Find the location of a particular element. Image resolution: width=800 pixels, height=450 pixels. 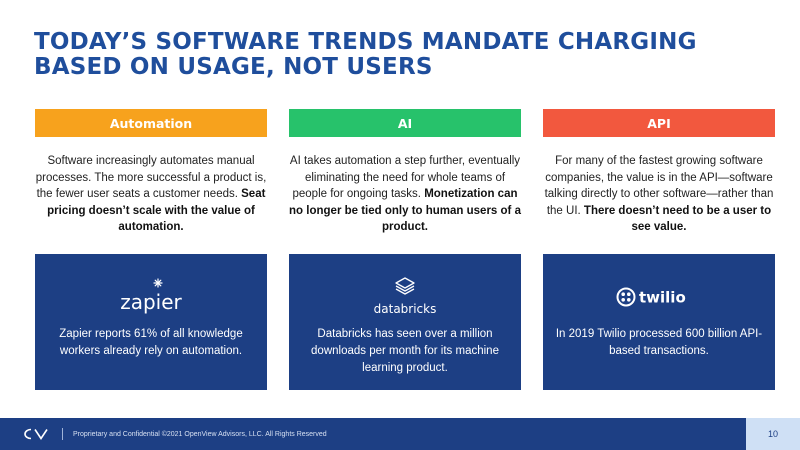

svg-text: twilio is located at coordinates (662, 298).